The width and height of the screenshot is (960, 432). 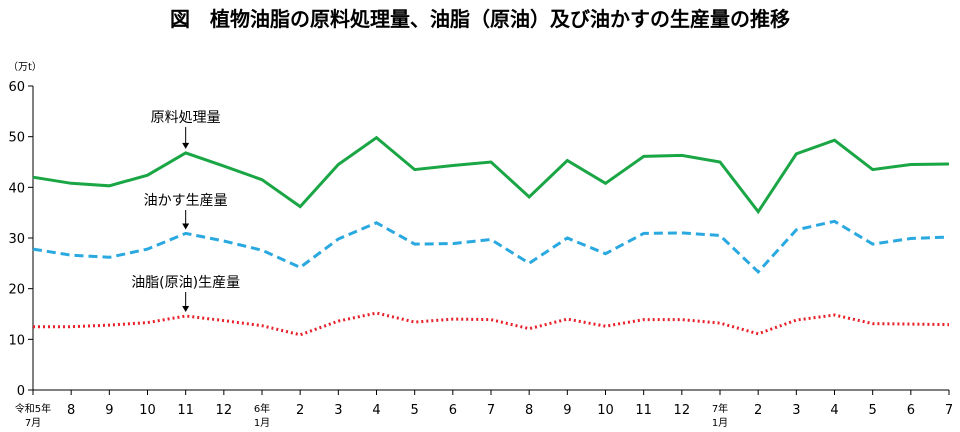 I want to click on y-tick-label: 30, so click(x=16, y=239).